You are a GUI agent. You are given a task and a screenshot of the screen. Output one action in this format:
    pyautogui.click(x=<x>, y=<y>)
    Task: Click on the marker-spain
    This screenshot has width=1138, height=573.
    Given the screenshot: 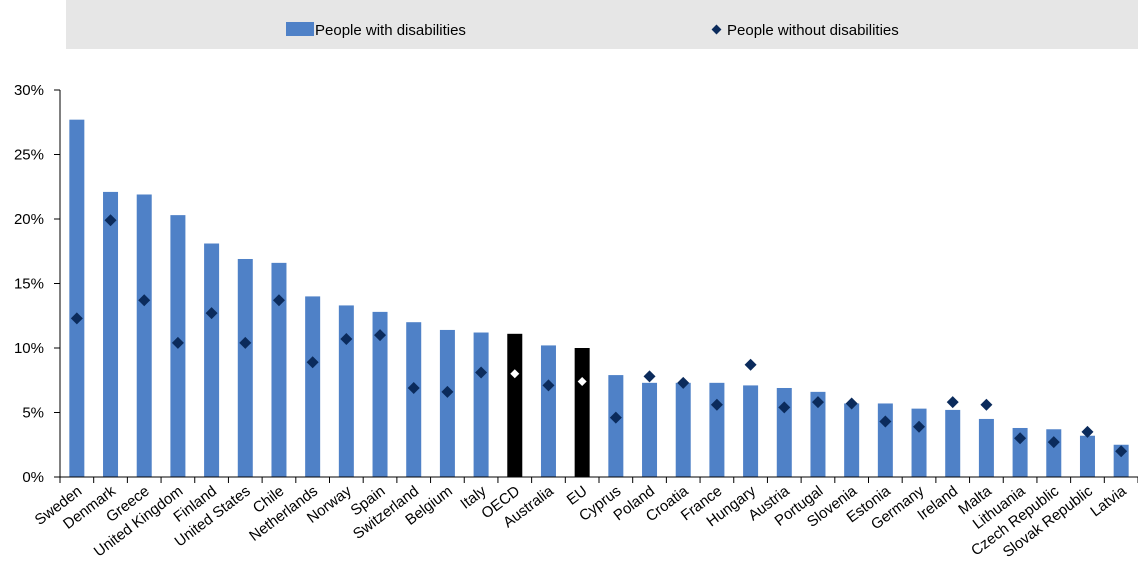 What is the action you would take?
    pyautogui.click(x=380, y=335)
    